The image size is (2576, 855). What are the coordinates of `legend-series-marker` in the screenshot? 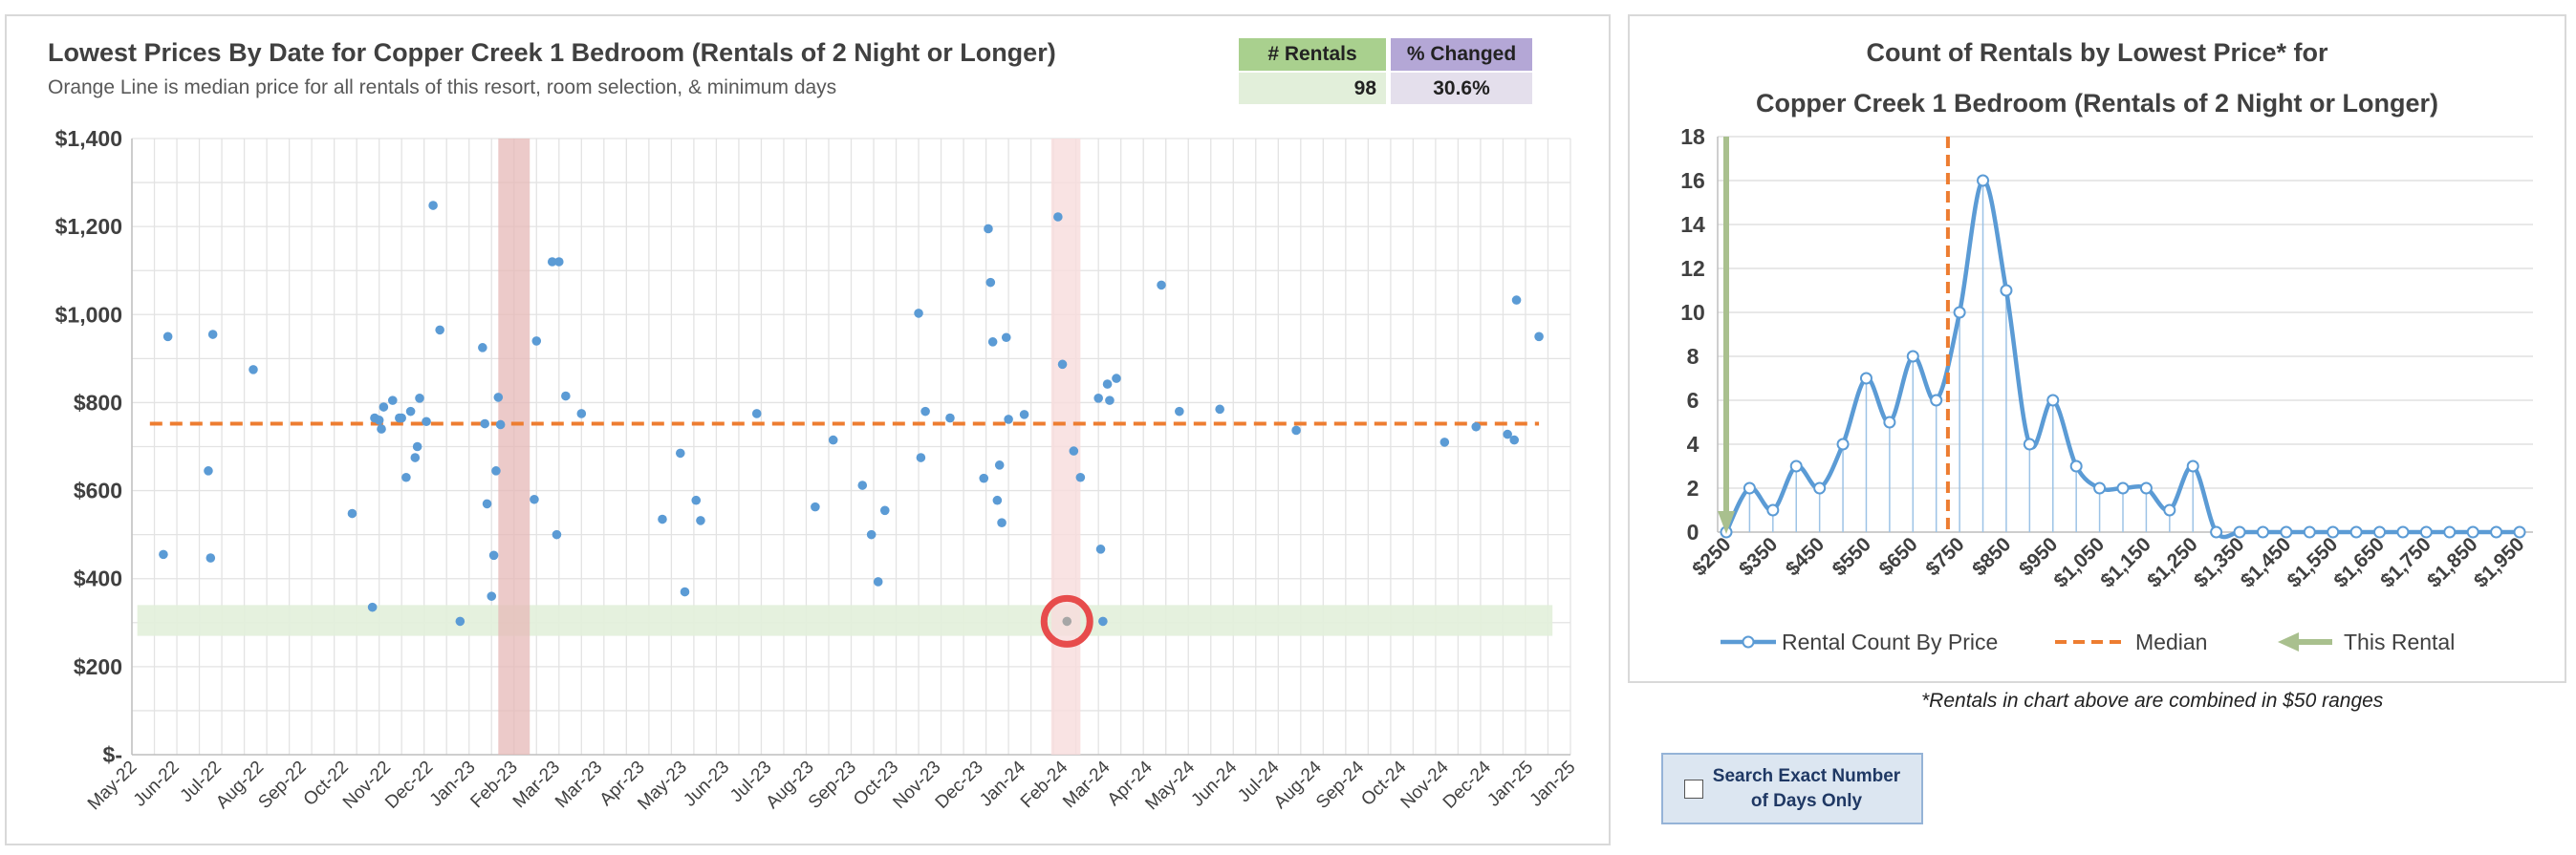 It's located at (1748, 642).